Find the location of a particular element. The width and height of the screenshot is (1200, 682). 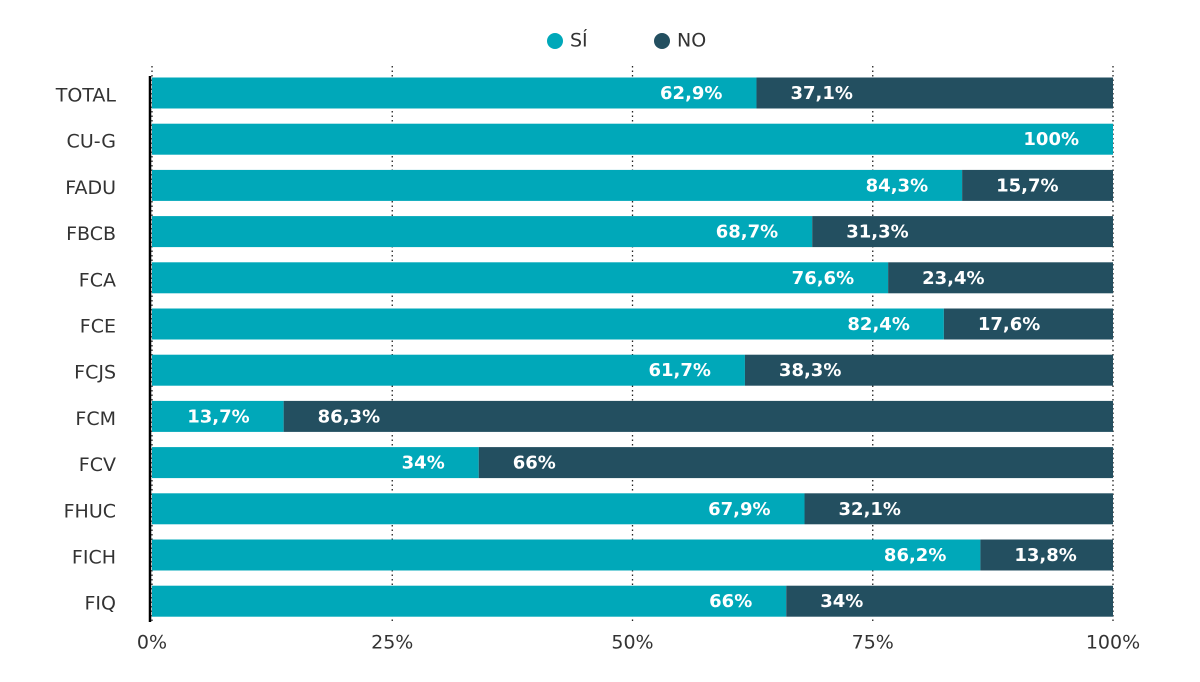

x-tick-label: 25% is located at coordinates (392, 643).